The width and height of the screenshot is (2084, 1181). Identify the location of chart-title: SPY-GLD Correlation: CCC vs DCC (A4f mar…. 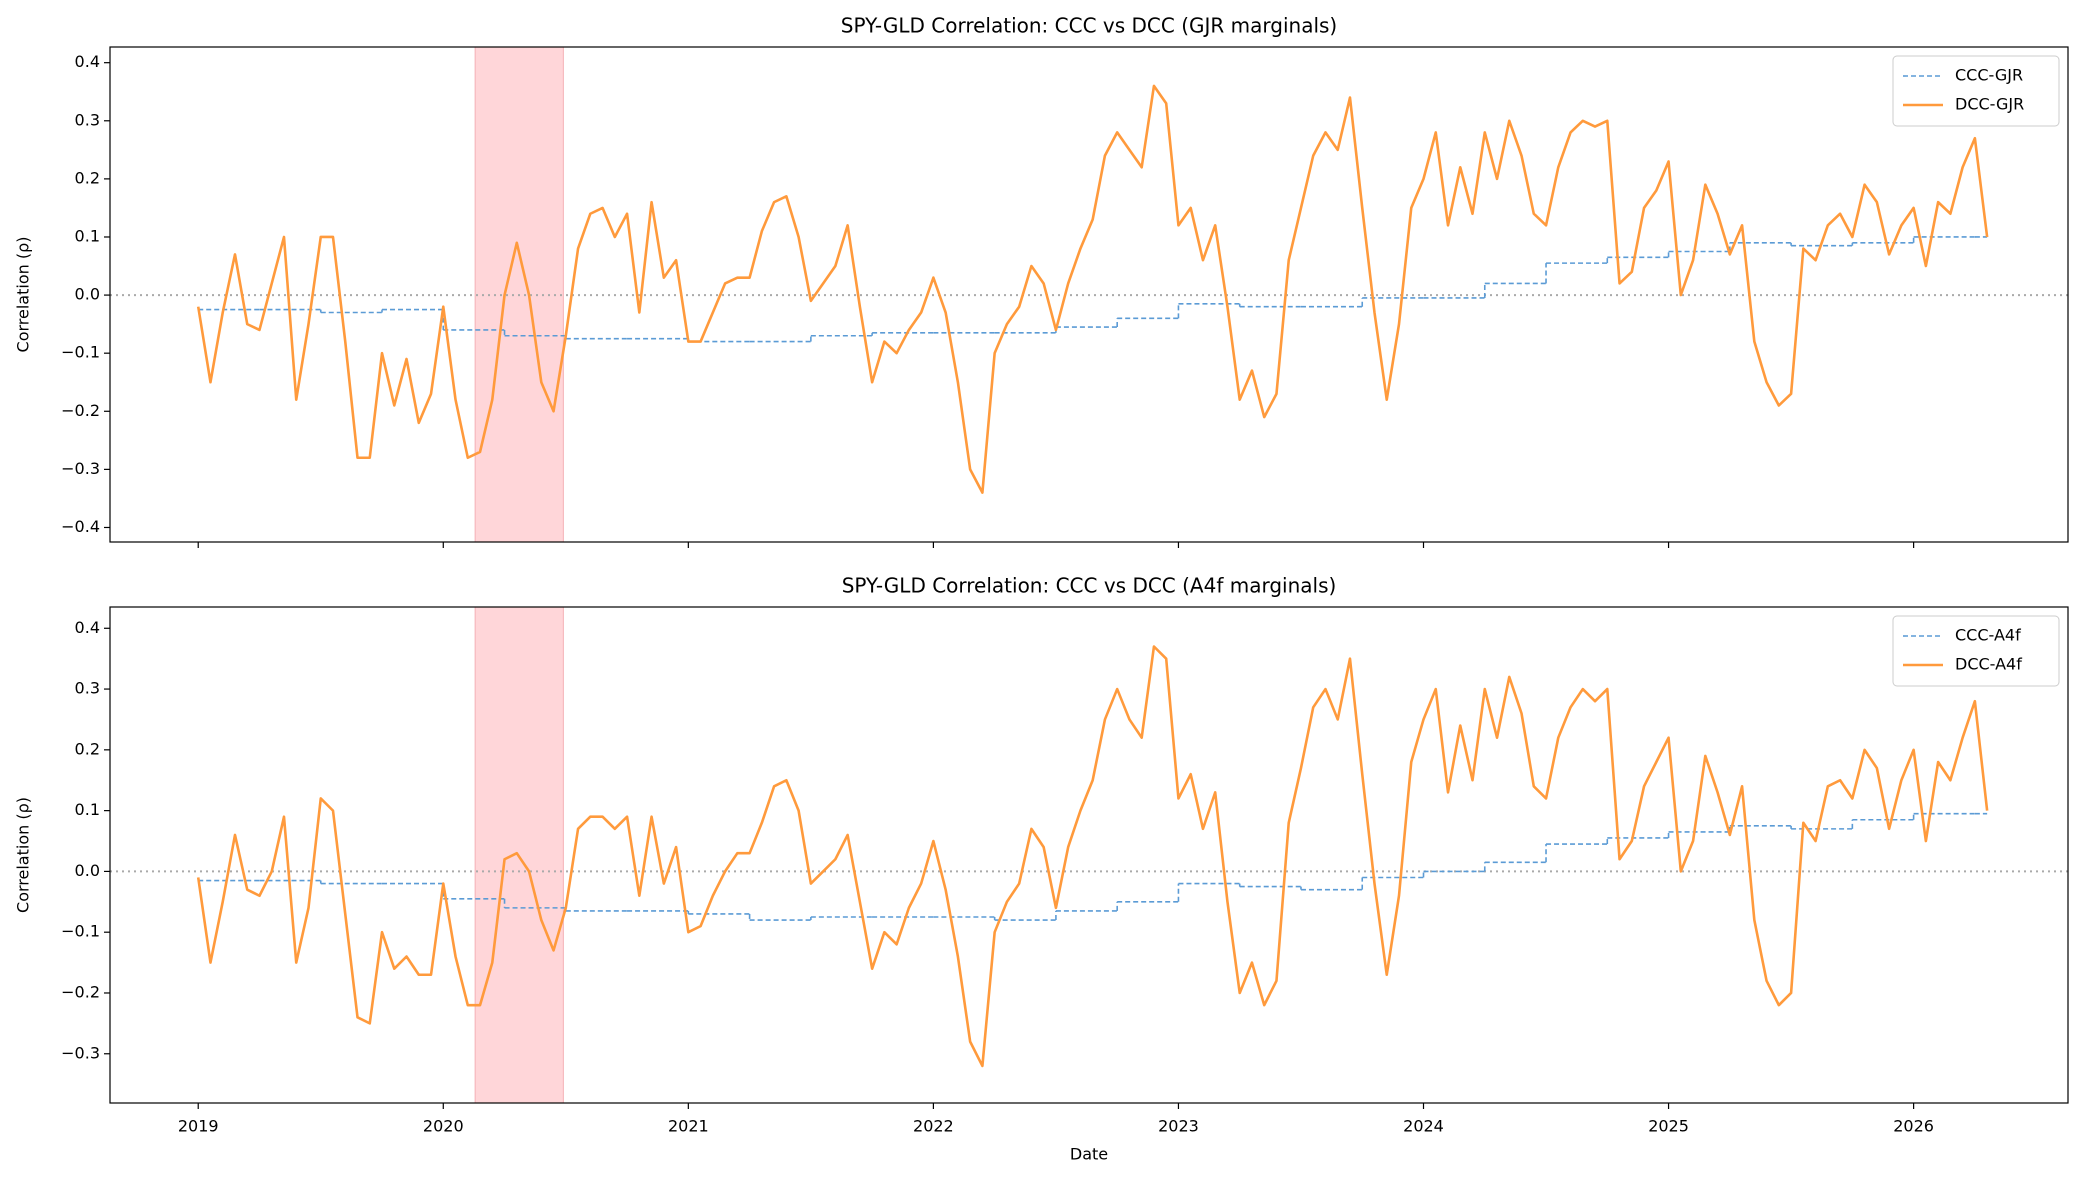
(1089, 586).